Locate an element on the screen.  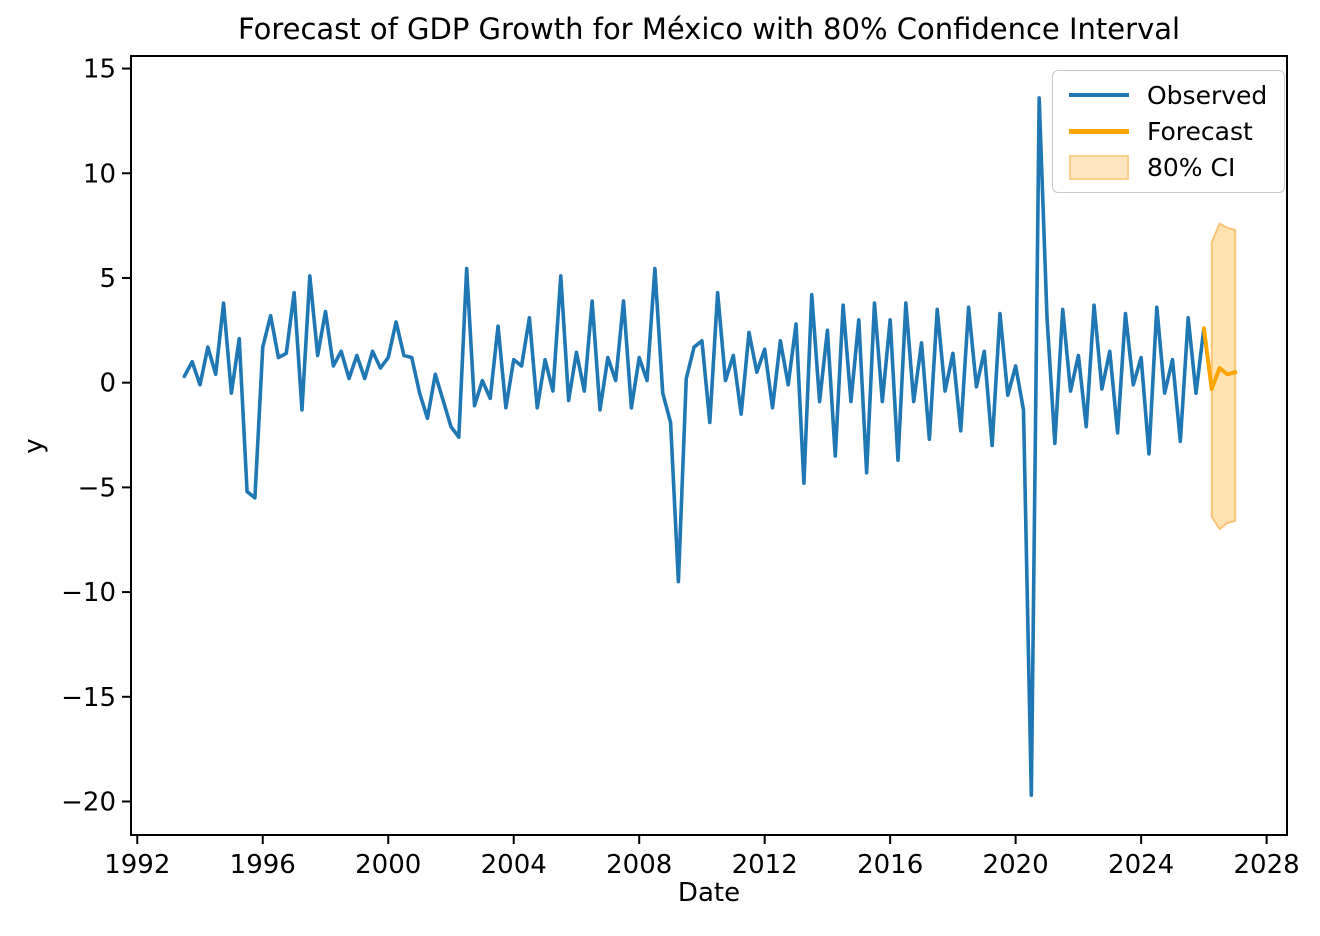
y-tick-label: 5 is located at coordinates (107, 279).